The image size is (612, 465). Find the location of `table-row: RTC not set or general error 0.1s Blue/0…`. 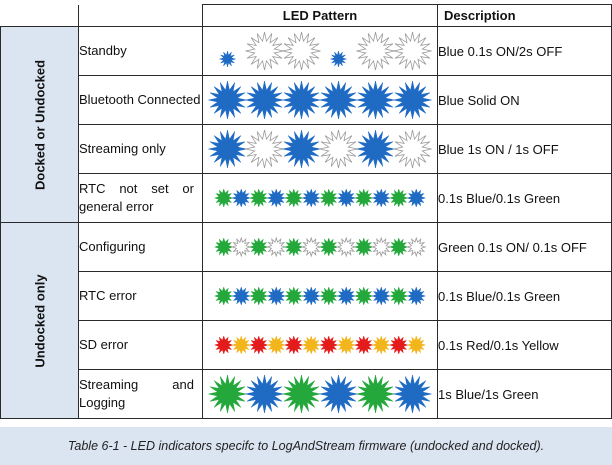

table-row: RTC not set or general error 0.1s Blue/0… is located at coordinates (306, 198).